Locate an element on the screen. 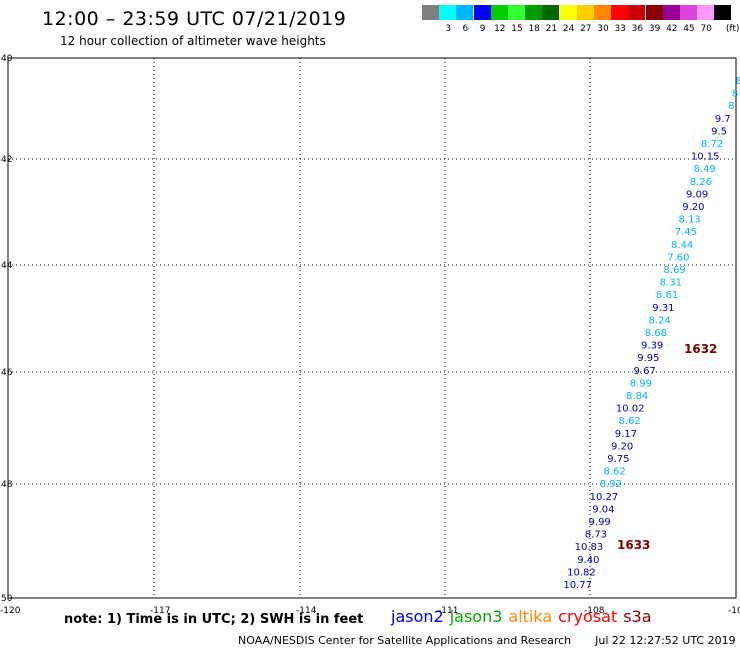 Image resolution: width=740 pixels, height=650 pixels. lat-tick-label: 50 is located at coordinates (7, 599).